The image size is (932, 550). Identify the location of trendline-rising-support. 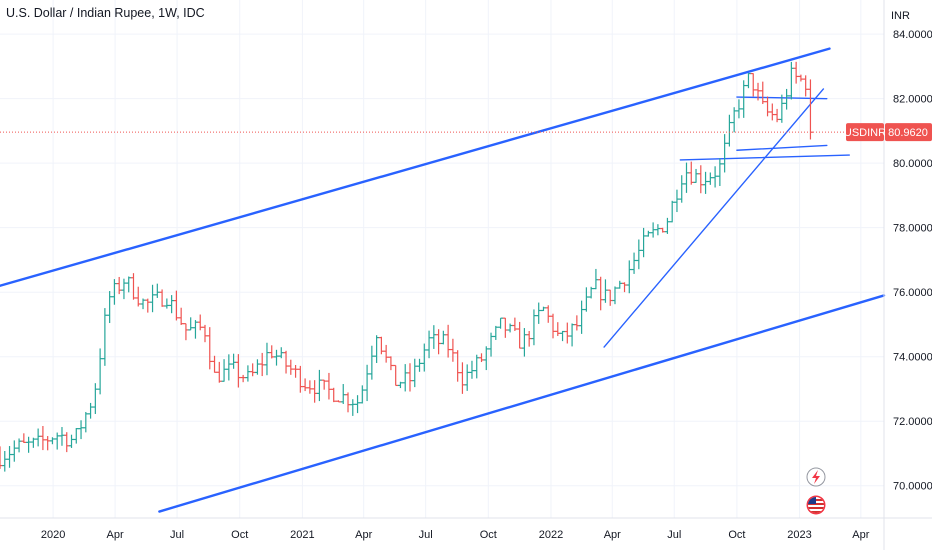
(714, 218).